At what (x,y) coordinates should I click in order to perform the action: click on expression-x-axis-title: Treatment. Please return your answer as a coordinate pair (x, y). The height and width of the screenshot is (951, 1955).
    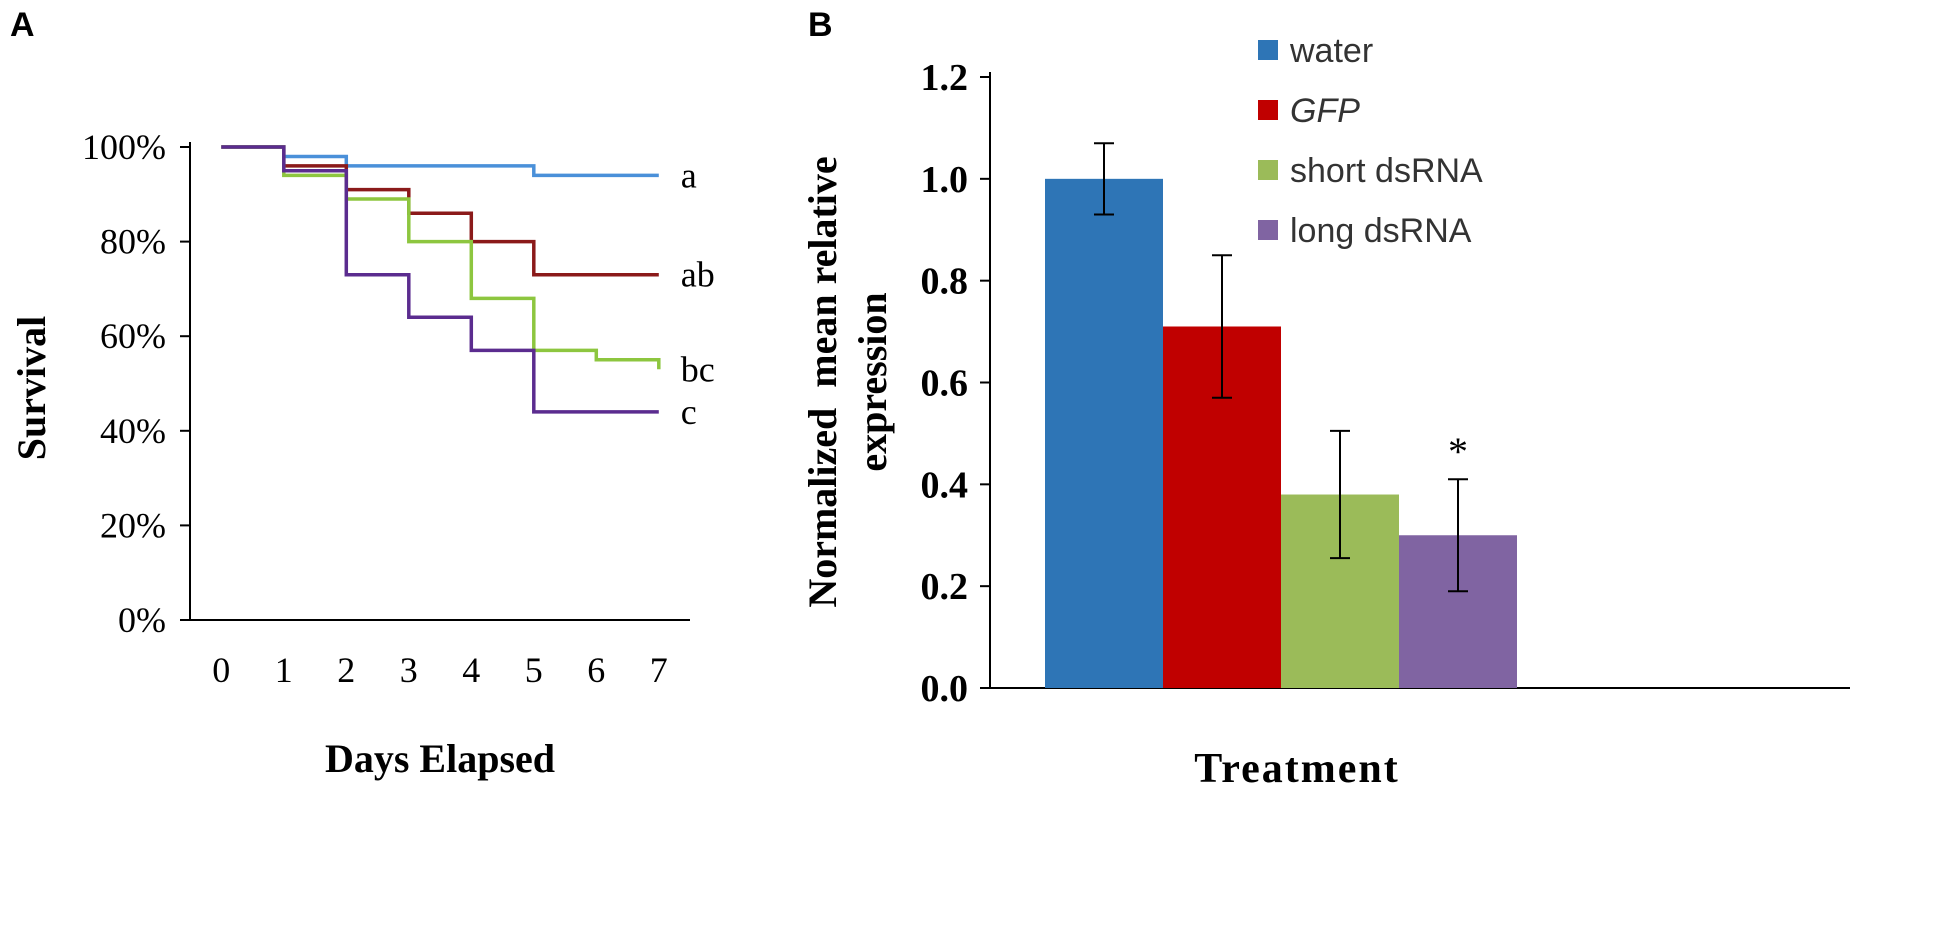
    Looking at the image, I should click on (1296, 769).